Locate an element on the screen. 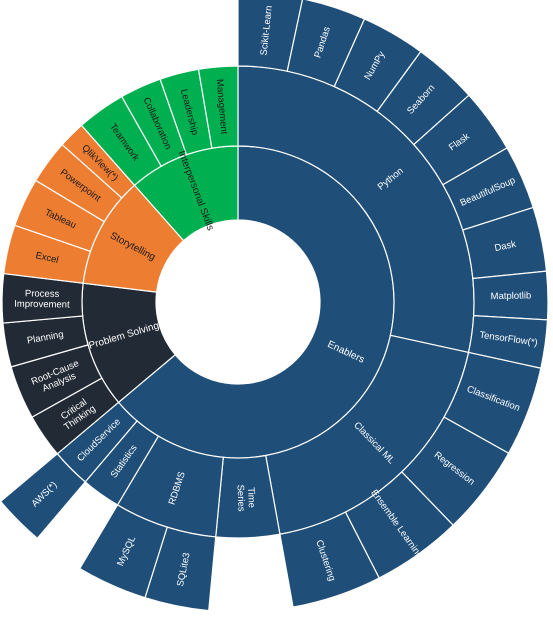  label-excel: Excel is located at coordinates (46, 258).